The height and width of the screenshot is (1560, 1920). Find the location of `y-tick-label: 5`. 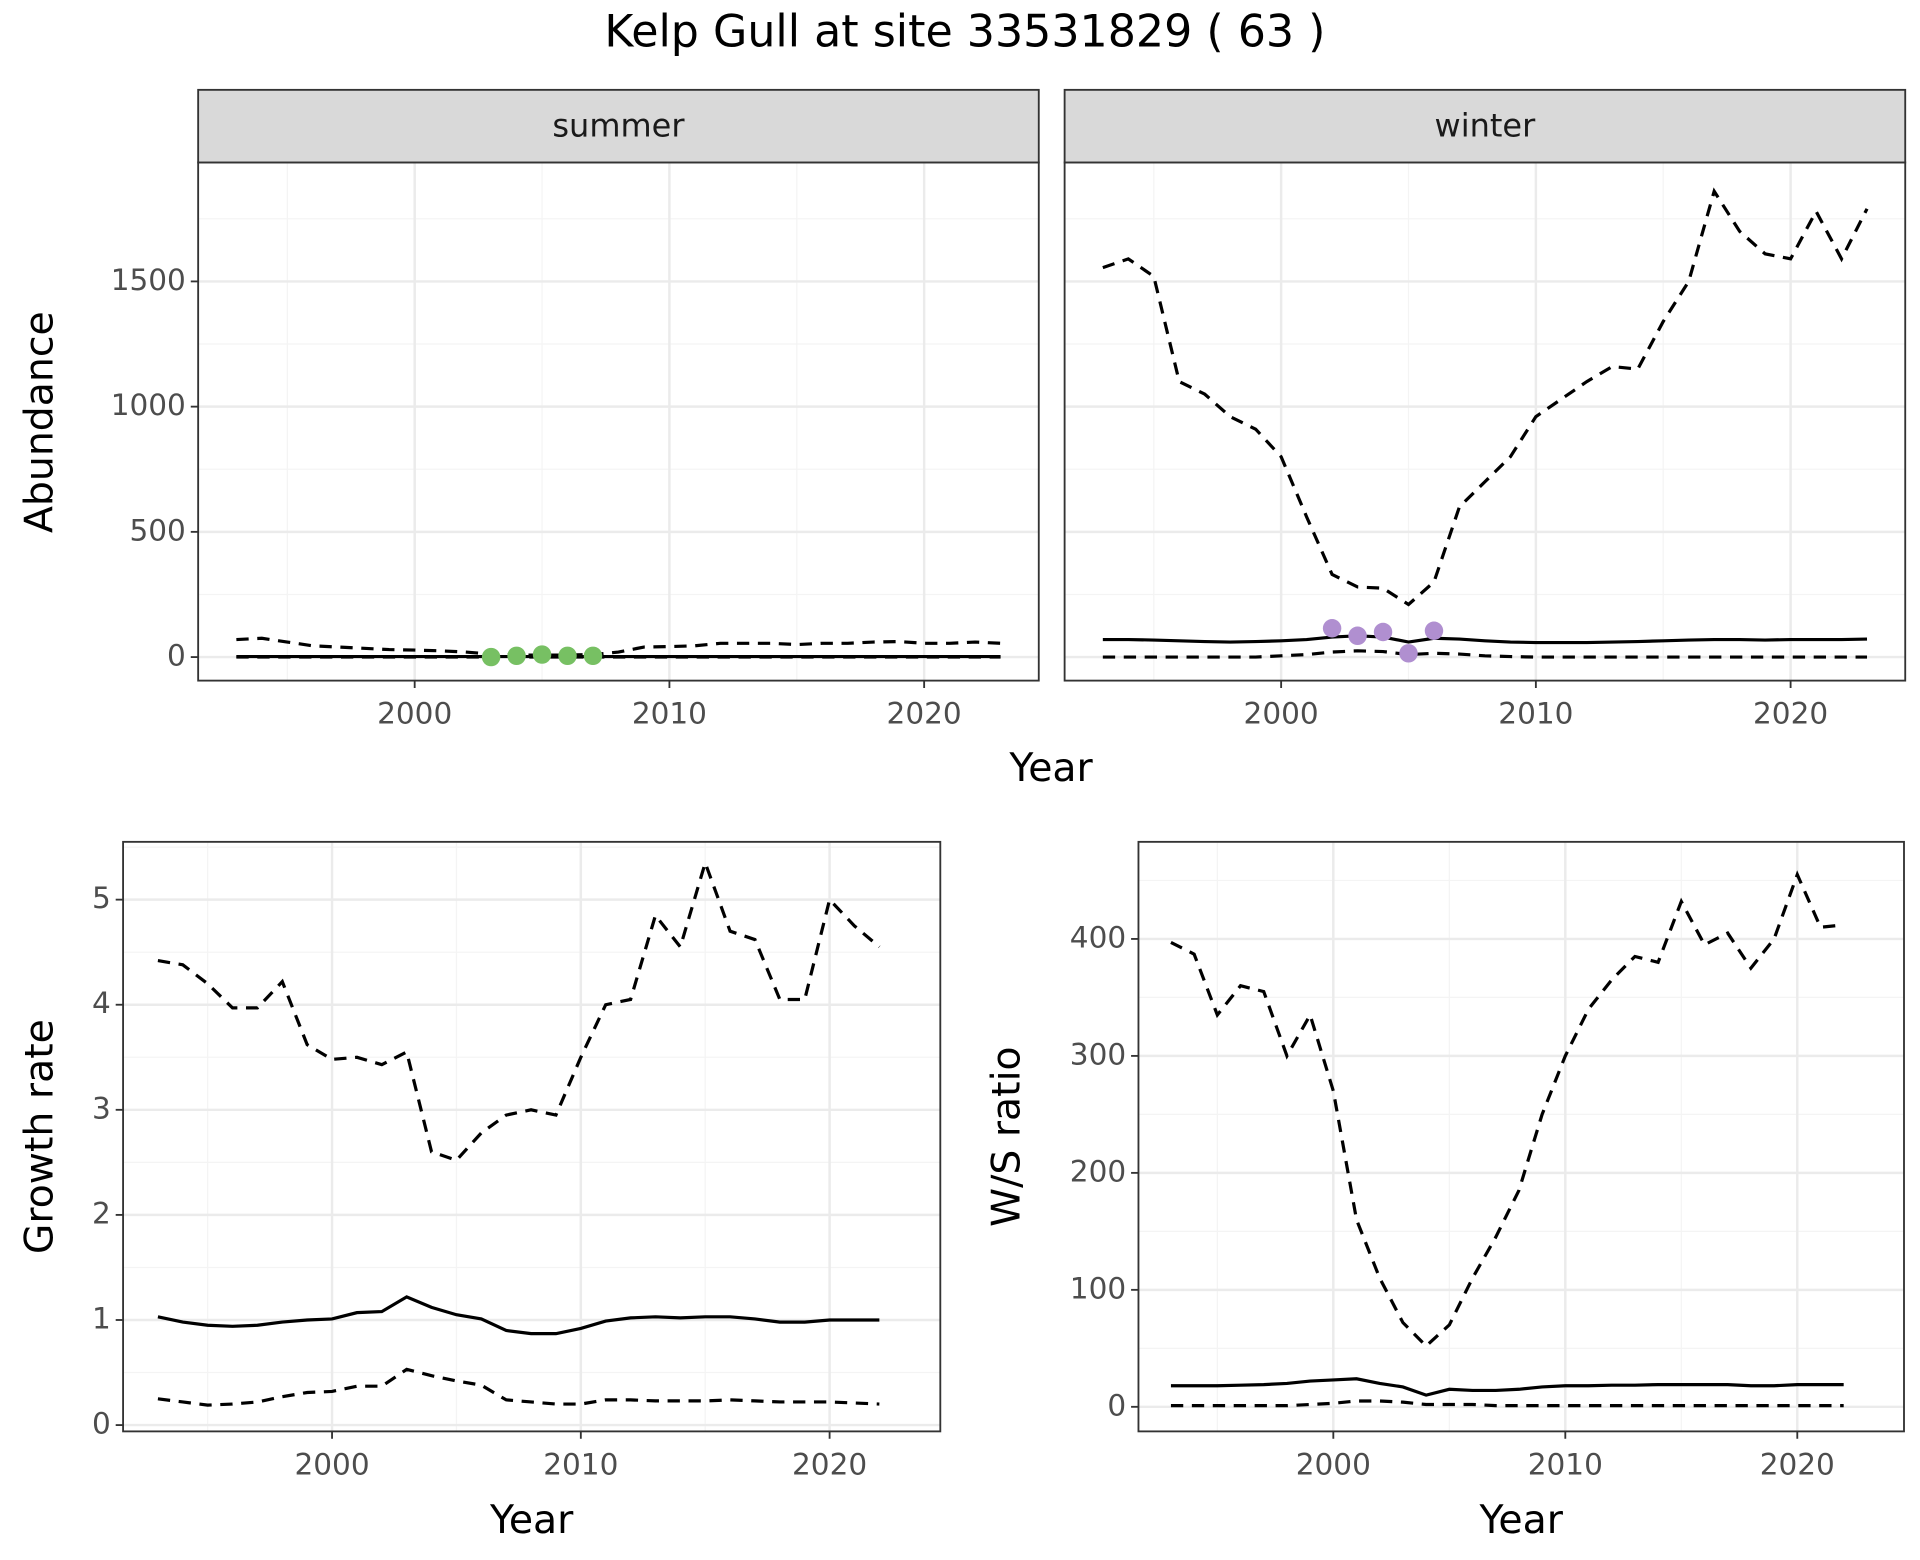

y-tick-label: 5 is located at coordinates (101, 898).